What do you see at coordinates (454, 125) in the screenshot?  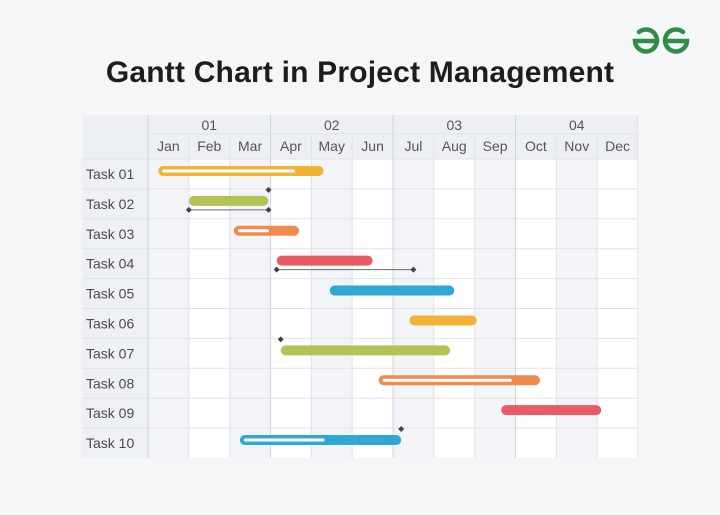 I see `quarter-label: 03` at bounding box center [454, 125].